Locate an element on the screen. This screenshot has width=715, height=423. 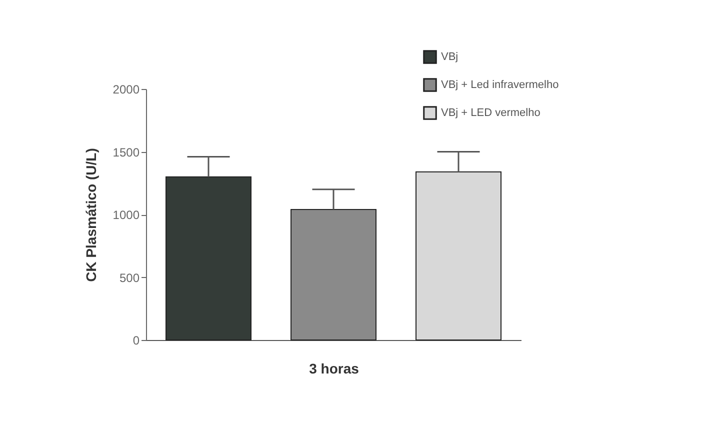
legend-label: VBj + LED vermelho is located at coordinates (490, 113).